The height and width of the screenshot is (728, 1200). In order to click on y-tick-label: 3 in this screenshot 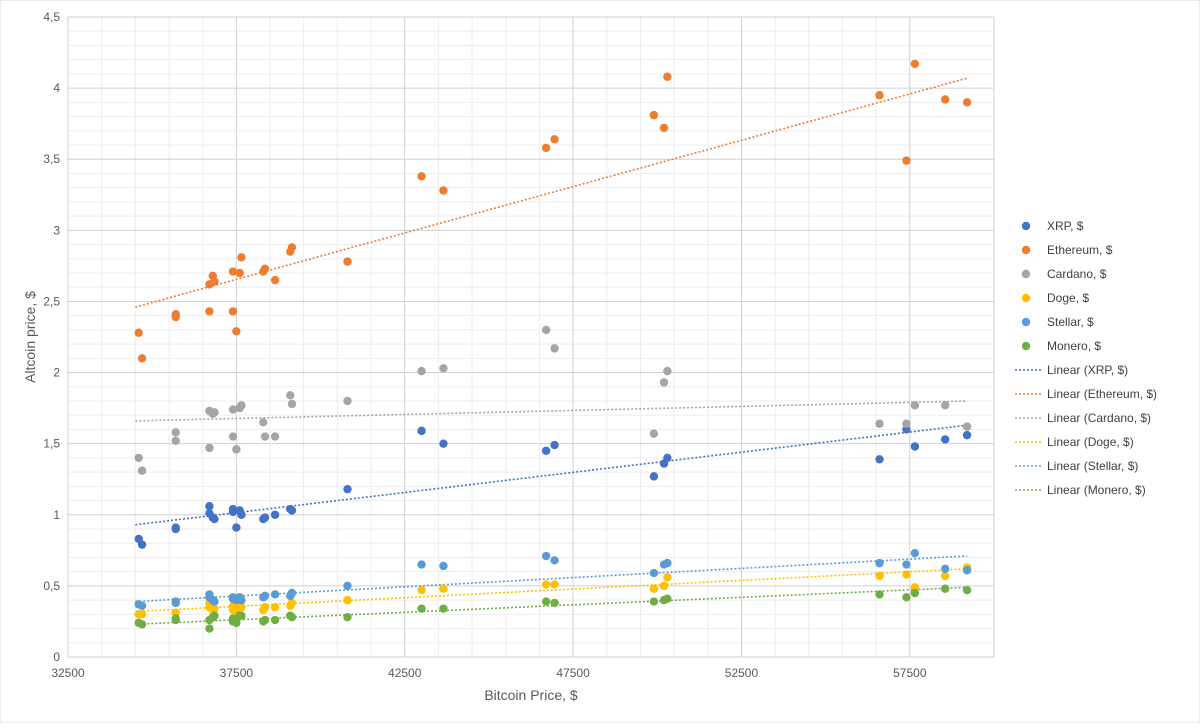, I will do `click(56, 230)`.